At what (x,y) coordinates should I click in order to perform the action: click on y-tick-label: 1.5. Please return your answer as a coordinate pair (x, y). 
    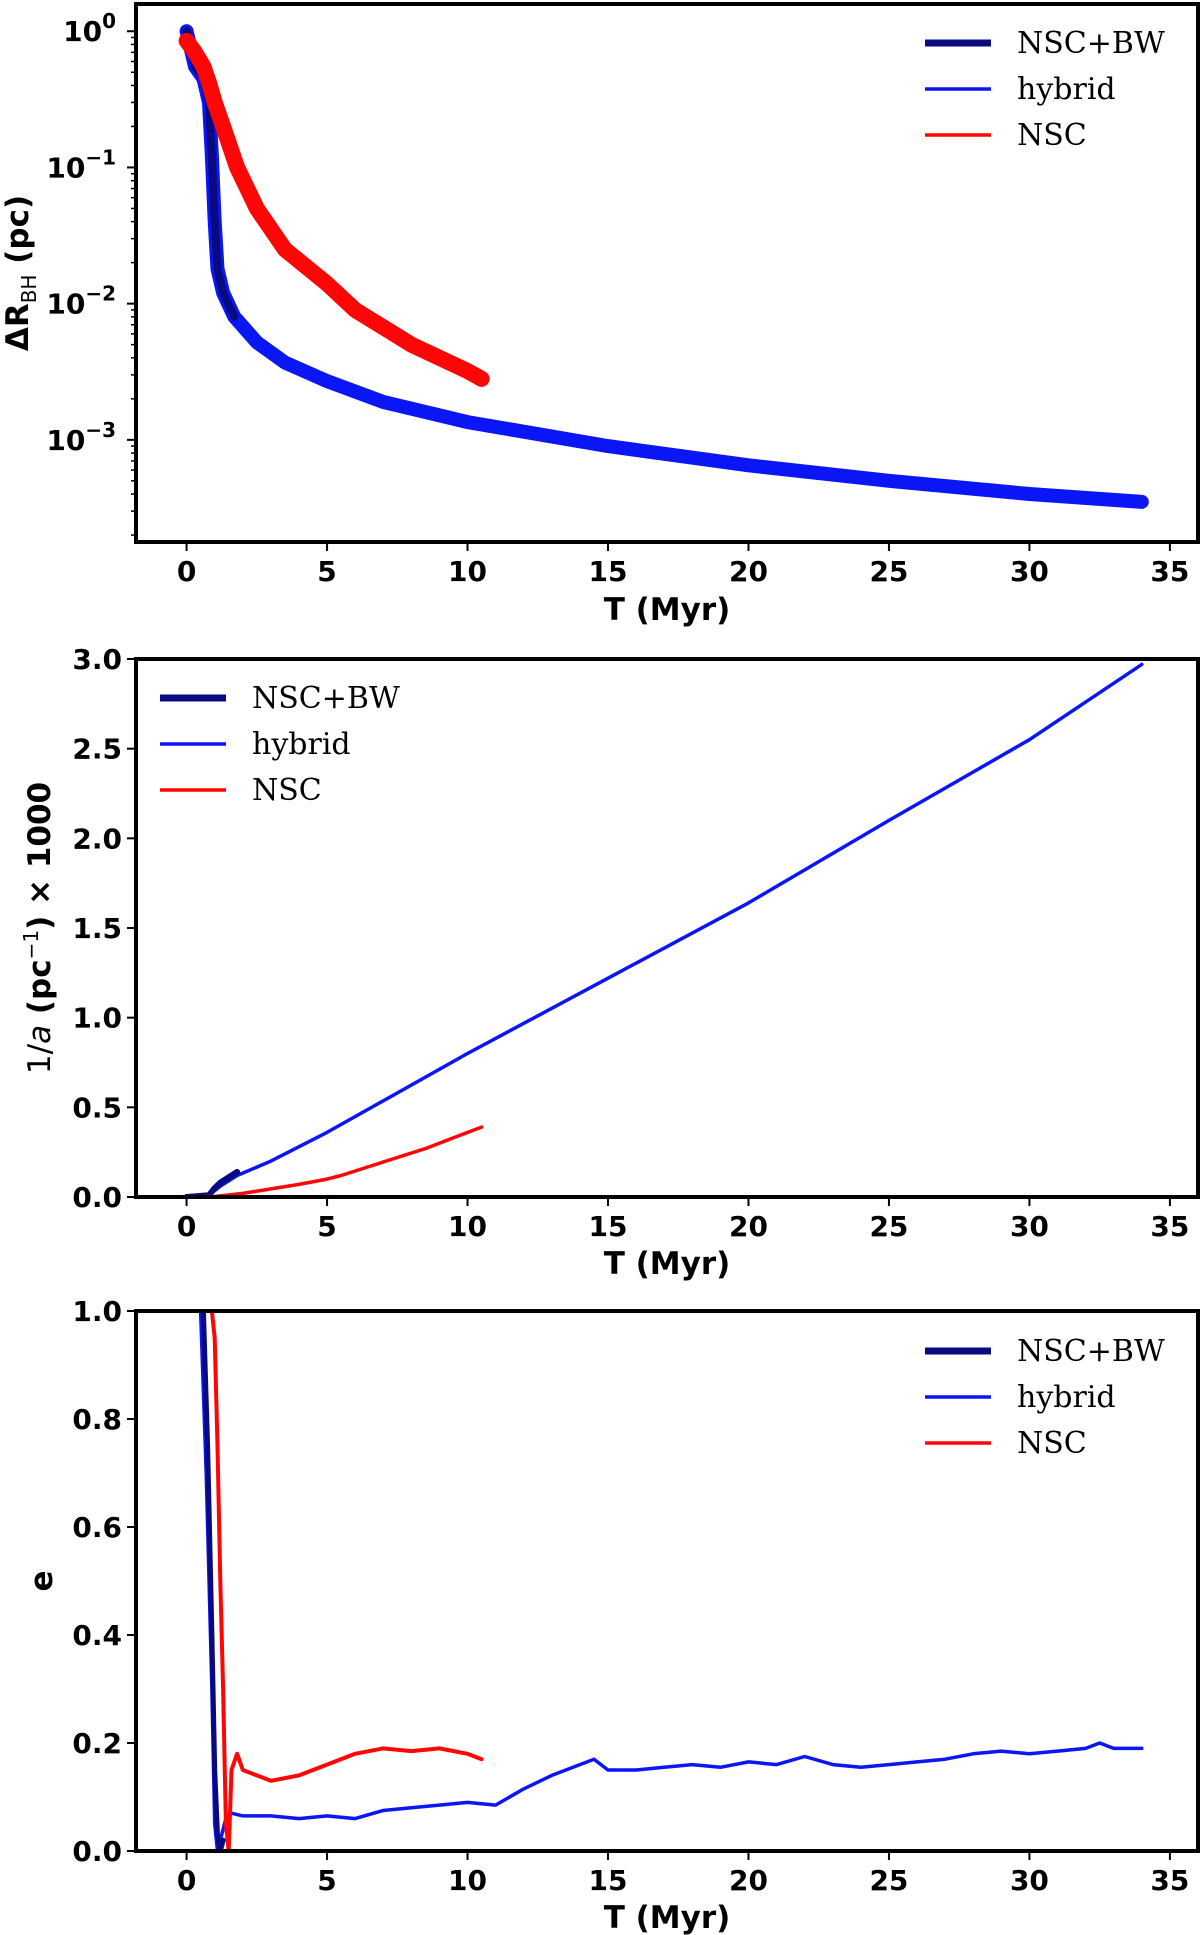
    Looking at the image, I should click on (97, 928).